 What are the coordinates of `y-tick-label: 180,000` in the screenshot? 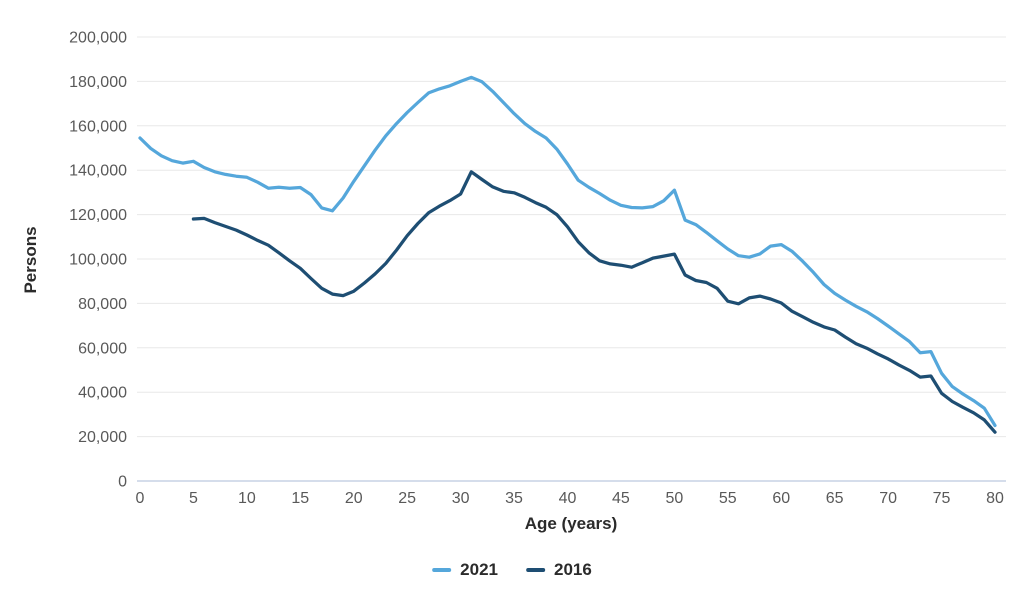 It's located at (98, 82).